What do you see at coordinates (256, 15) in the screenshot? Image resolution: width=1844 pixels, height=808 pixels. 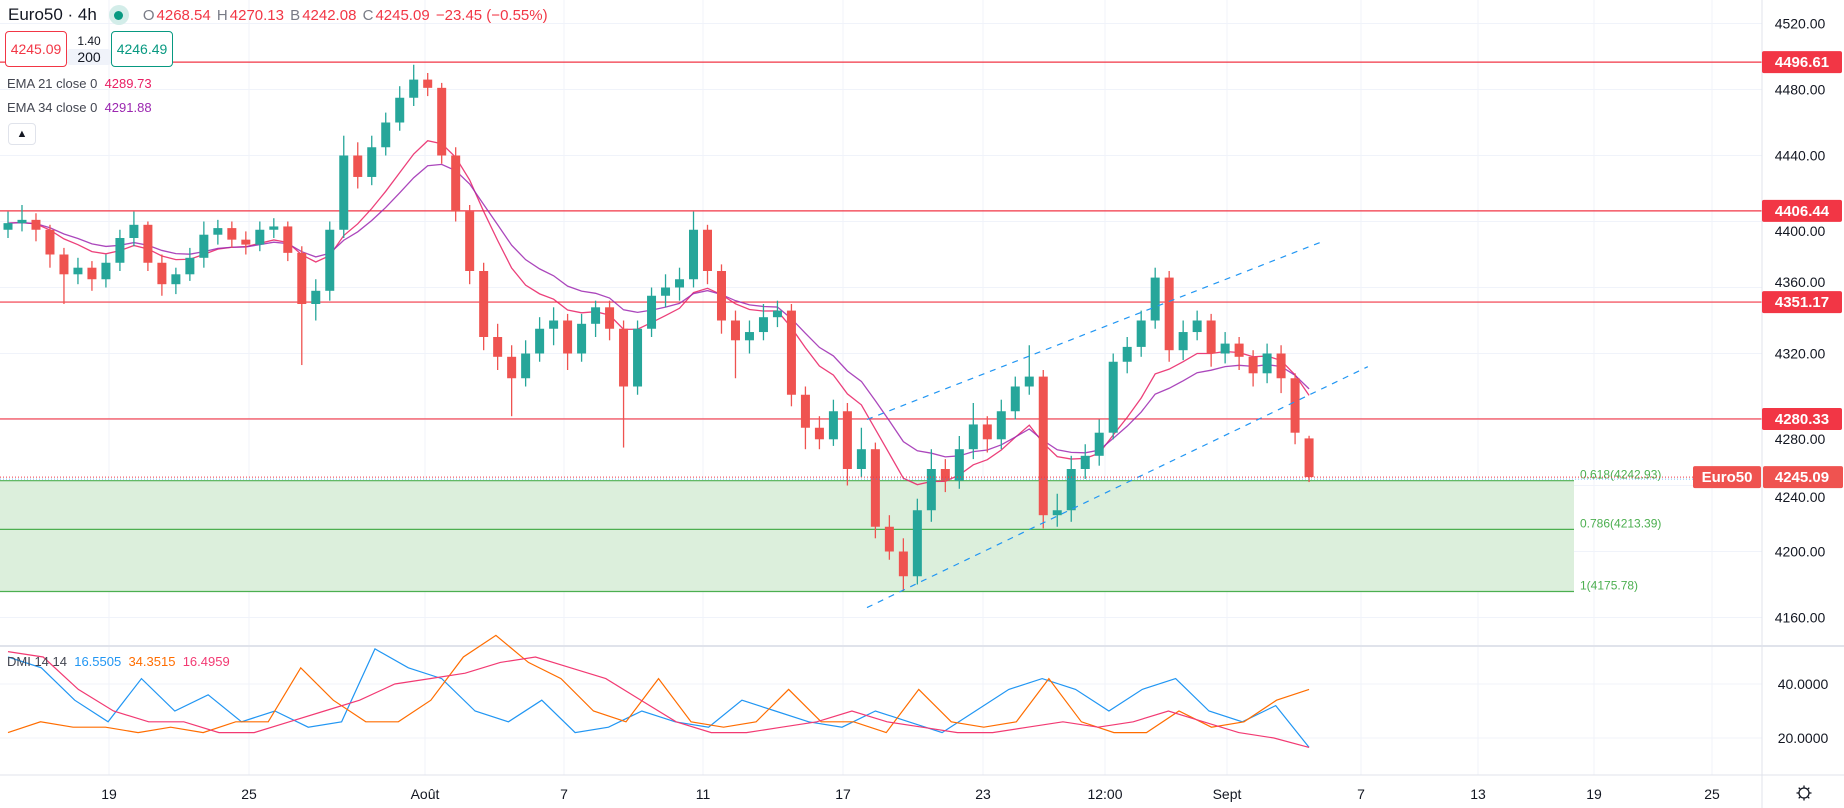 I see `high-value: 4270.13` at bounding box center [256, 15].